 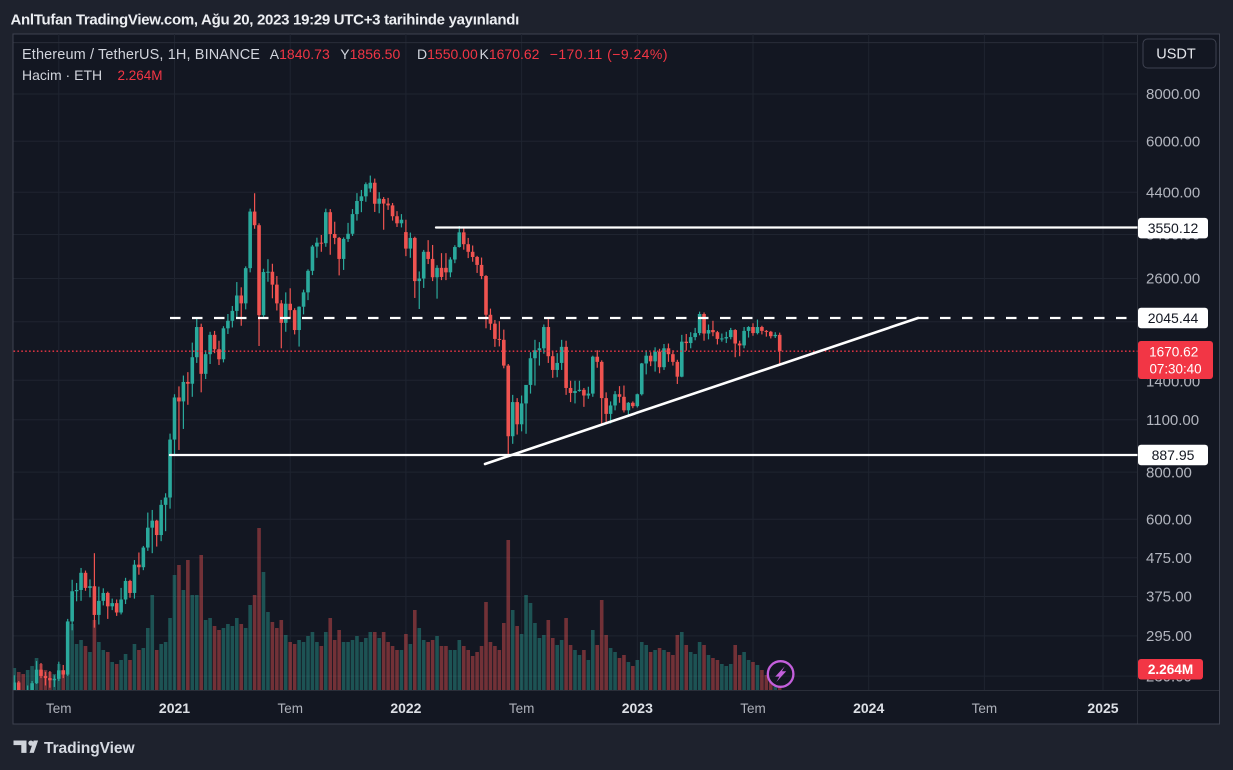 What do you see at coordinates (1173, 318) in the screenshot?
I see `svg-text: 2045.44` at bounding box center [1173, 318].